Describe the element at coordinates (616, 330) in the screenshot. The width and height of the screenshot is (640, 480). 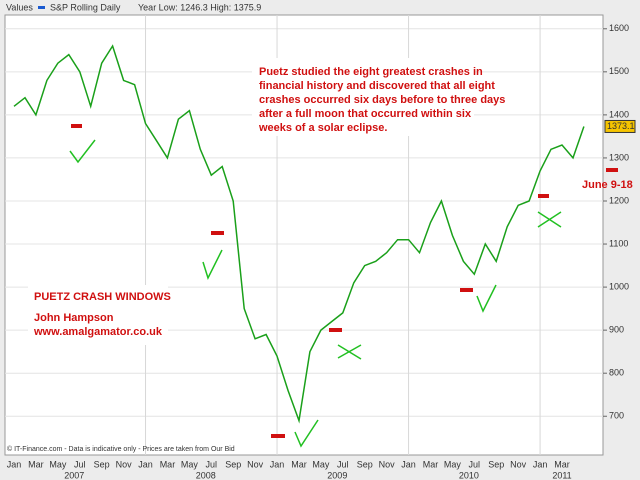
I see `y-tick-label: 900` at that location.